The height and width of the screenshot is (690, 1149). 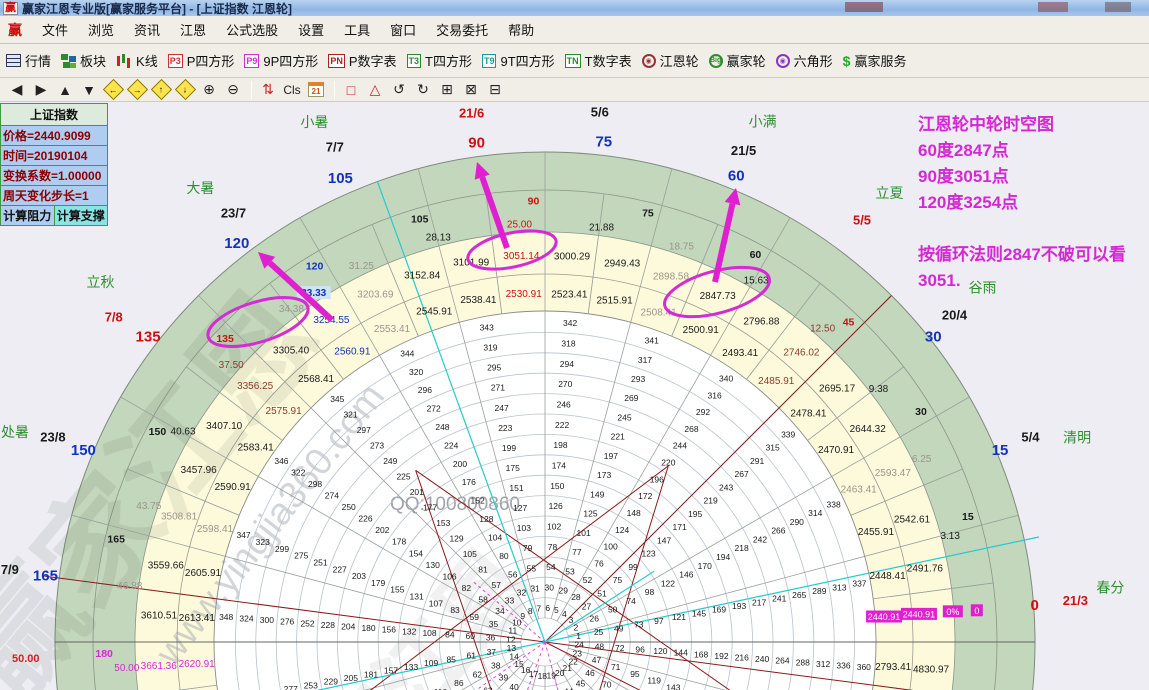 What do you see at coordinates (282, 549) in the screenshot?
I see `spiral-number: 299` at bounding box center [282, 549].